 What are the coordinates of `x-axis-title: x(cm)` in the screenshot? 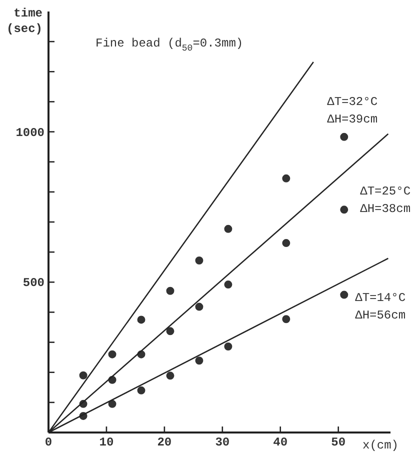 It's located at (380, 445).